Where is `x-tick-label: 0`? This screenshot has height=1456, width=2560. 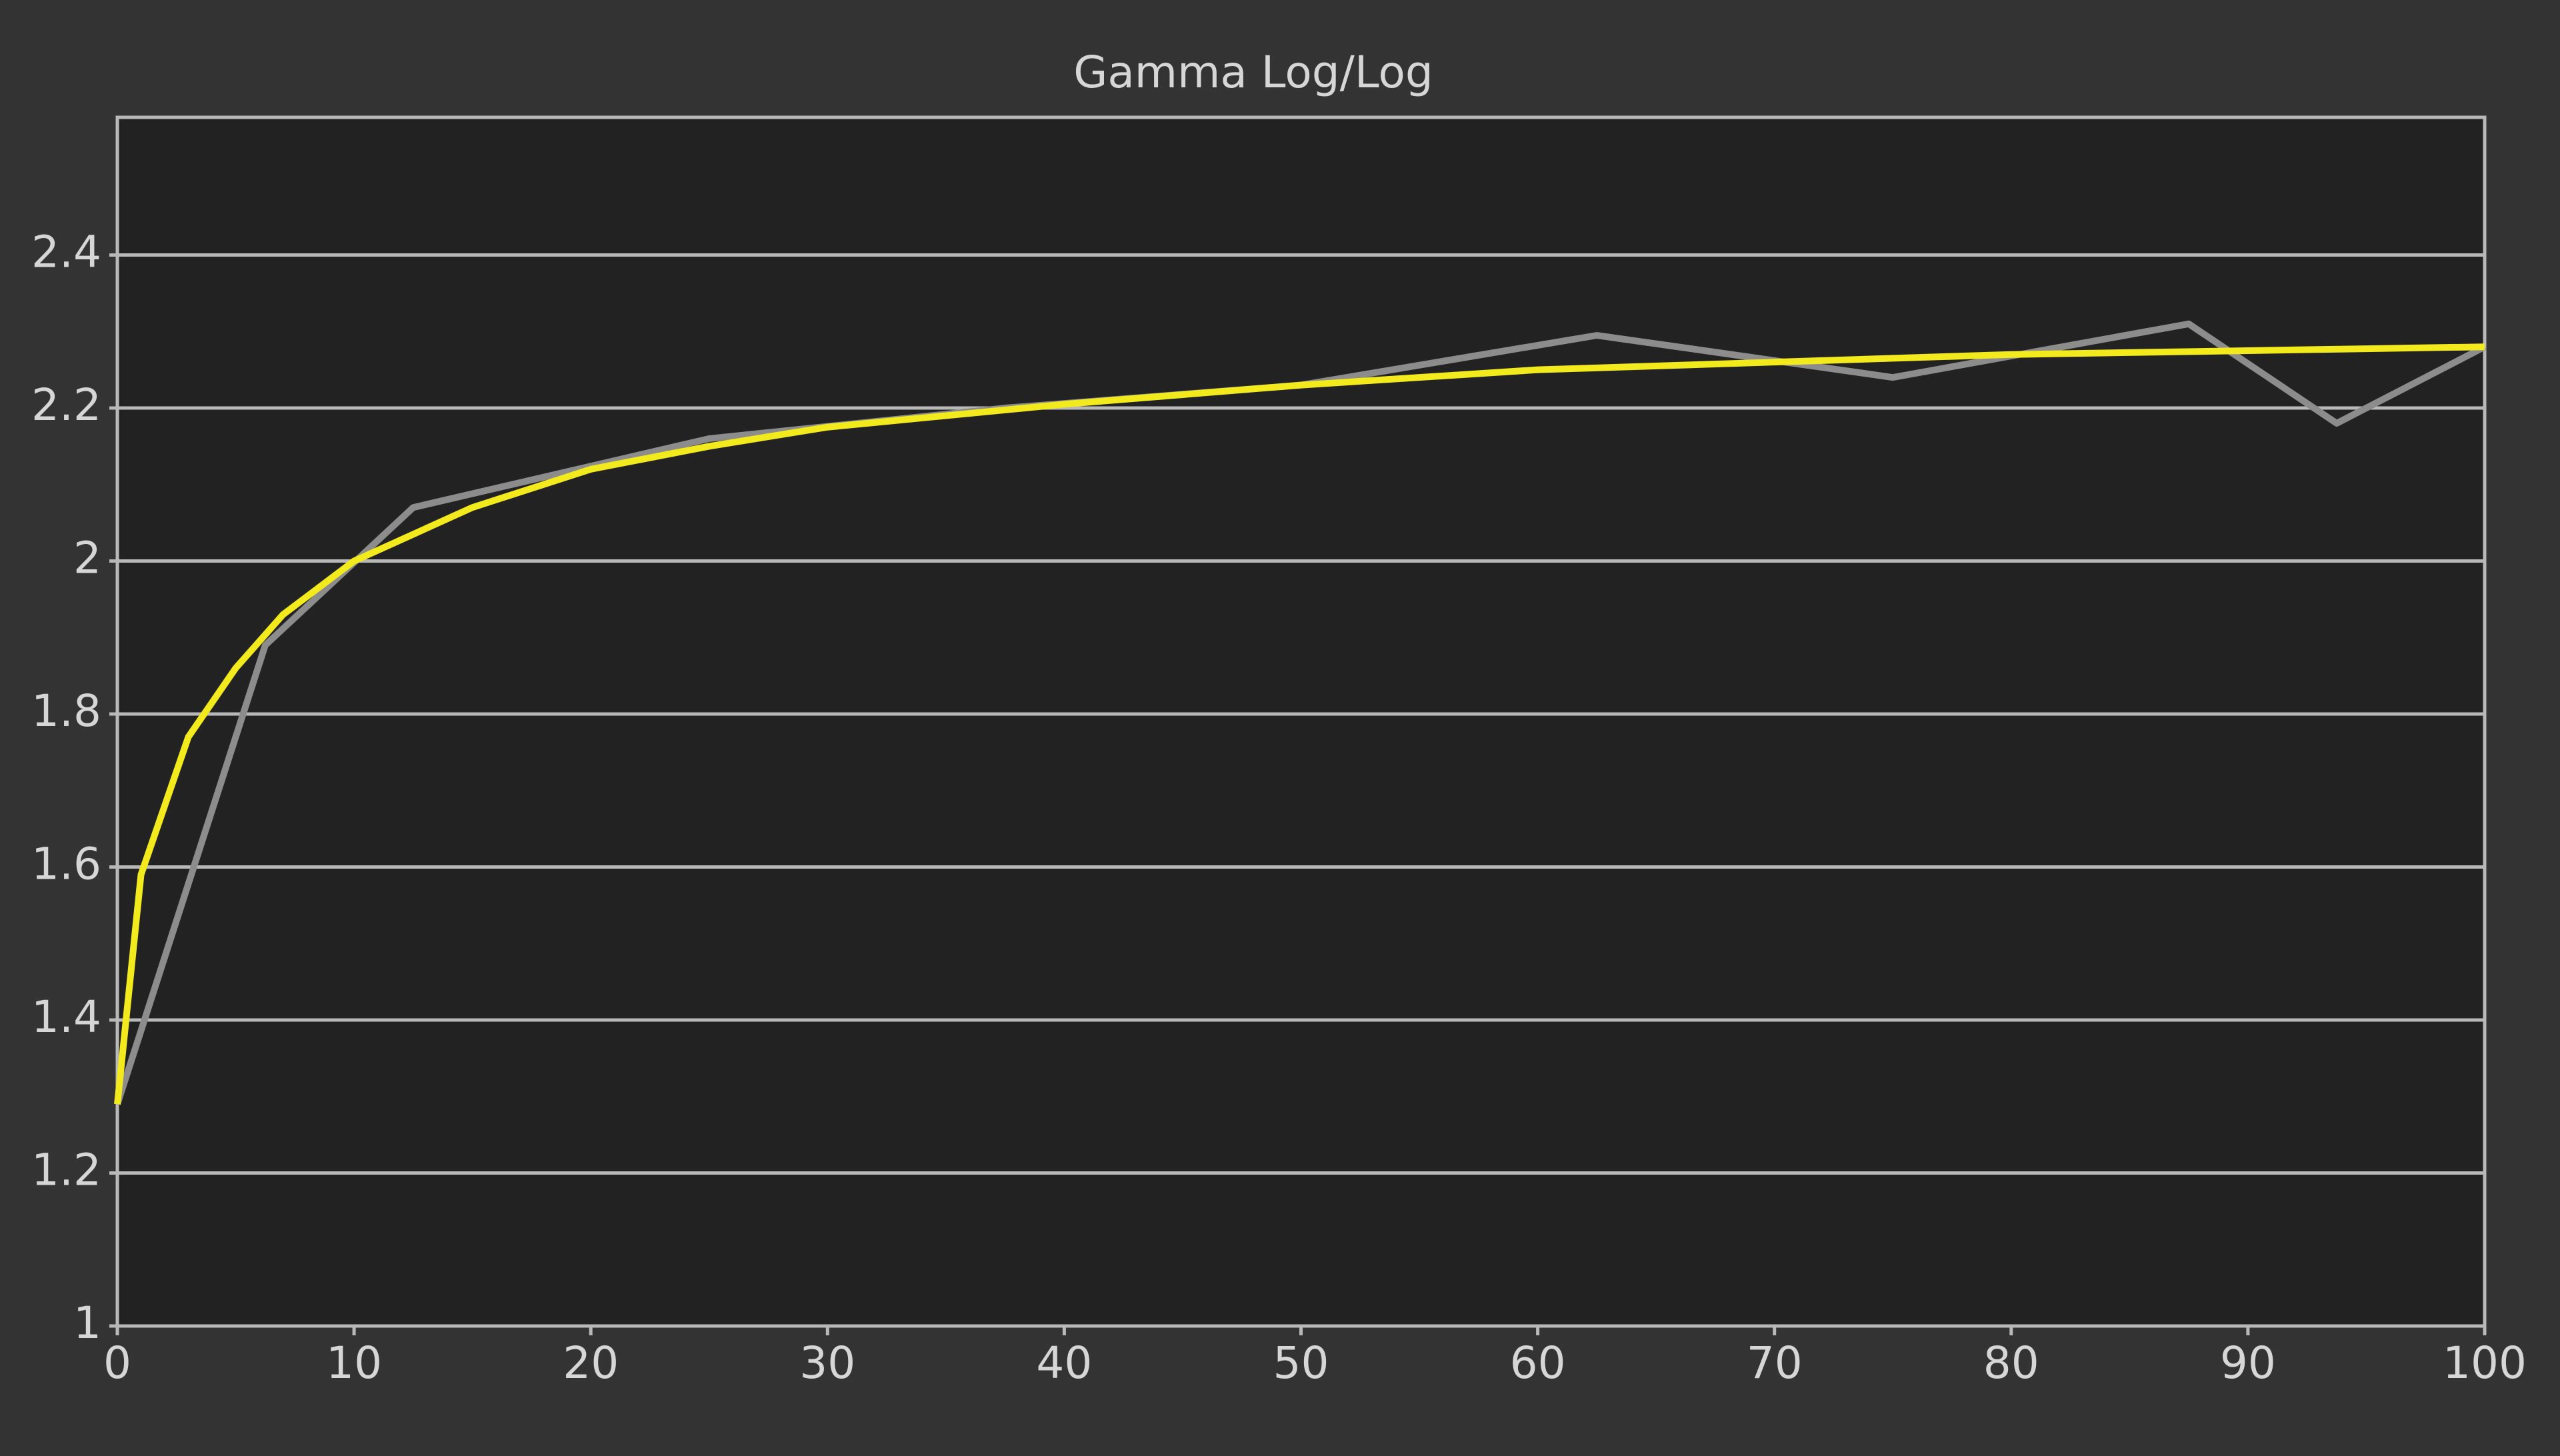 x-tick-label: 0 is located at coordinates (117, 1363).